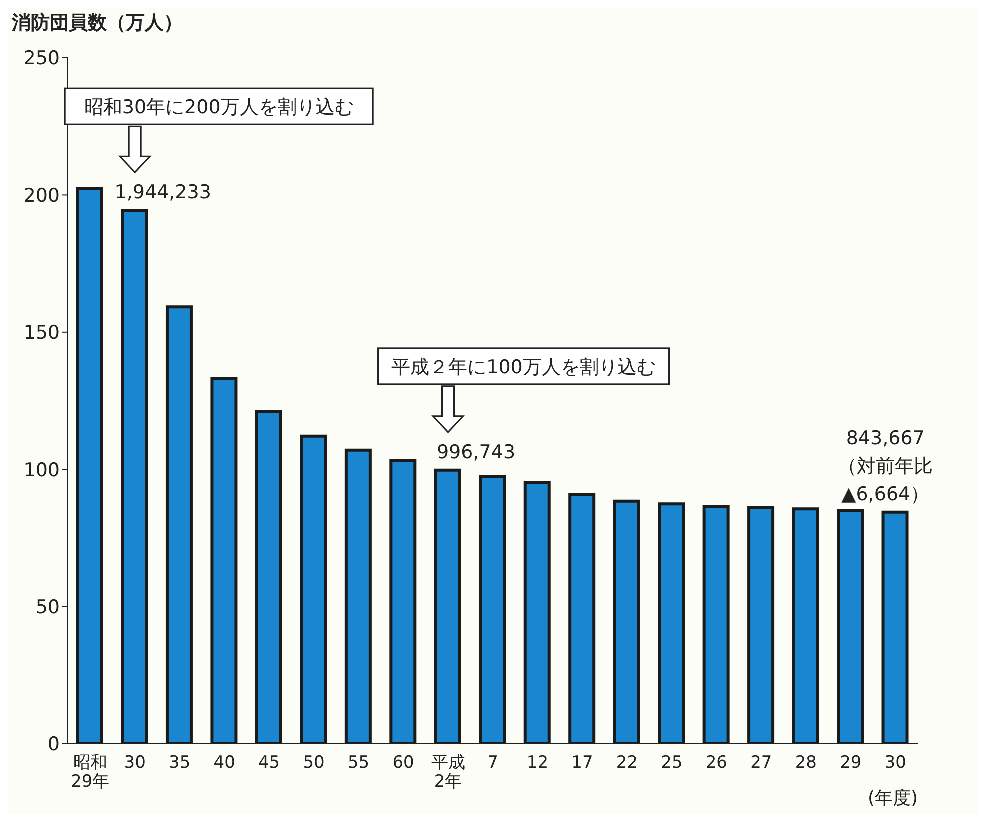 The width and height of the screenshot is (986, 822). I want to click on x-tick-label: 60, so click(403, 763).